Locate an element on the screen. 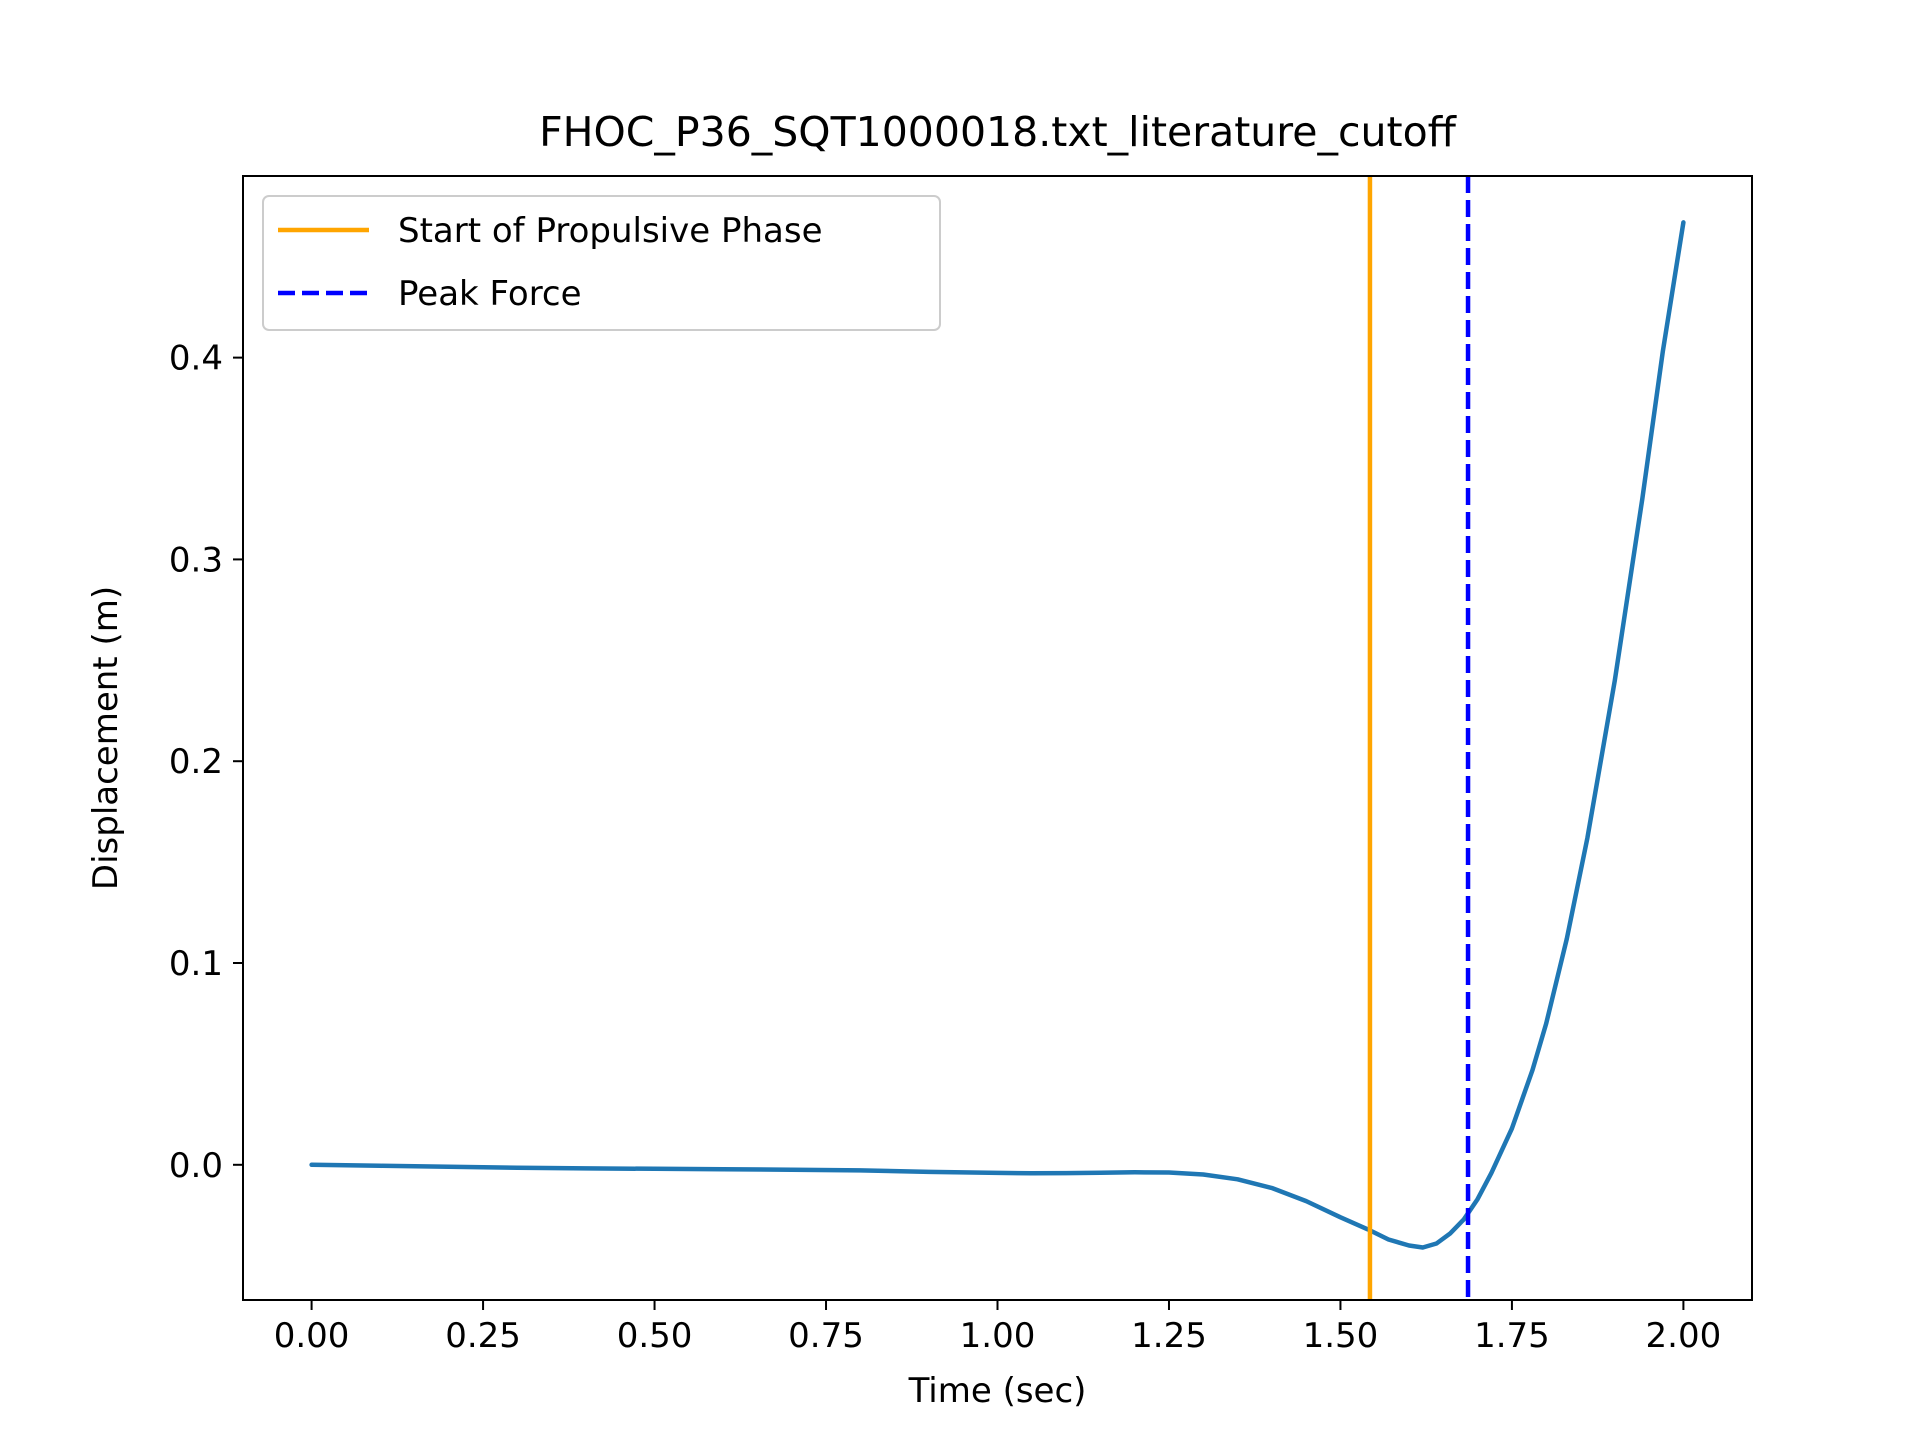 This screenshot has width=1920, height=1440. legend-label-1: Peak Force is located at coordinates (490, 294).